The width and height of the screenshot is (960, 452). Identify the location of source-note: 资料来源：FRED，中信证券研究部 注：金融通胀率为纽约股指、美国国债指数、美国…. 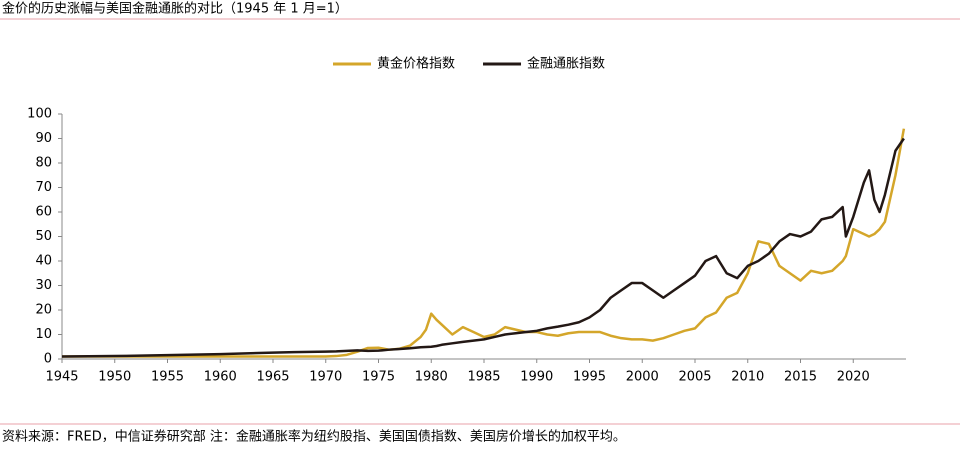
(314, 437).